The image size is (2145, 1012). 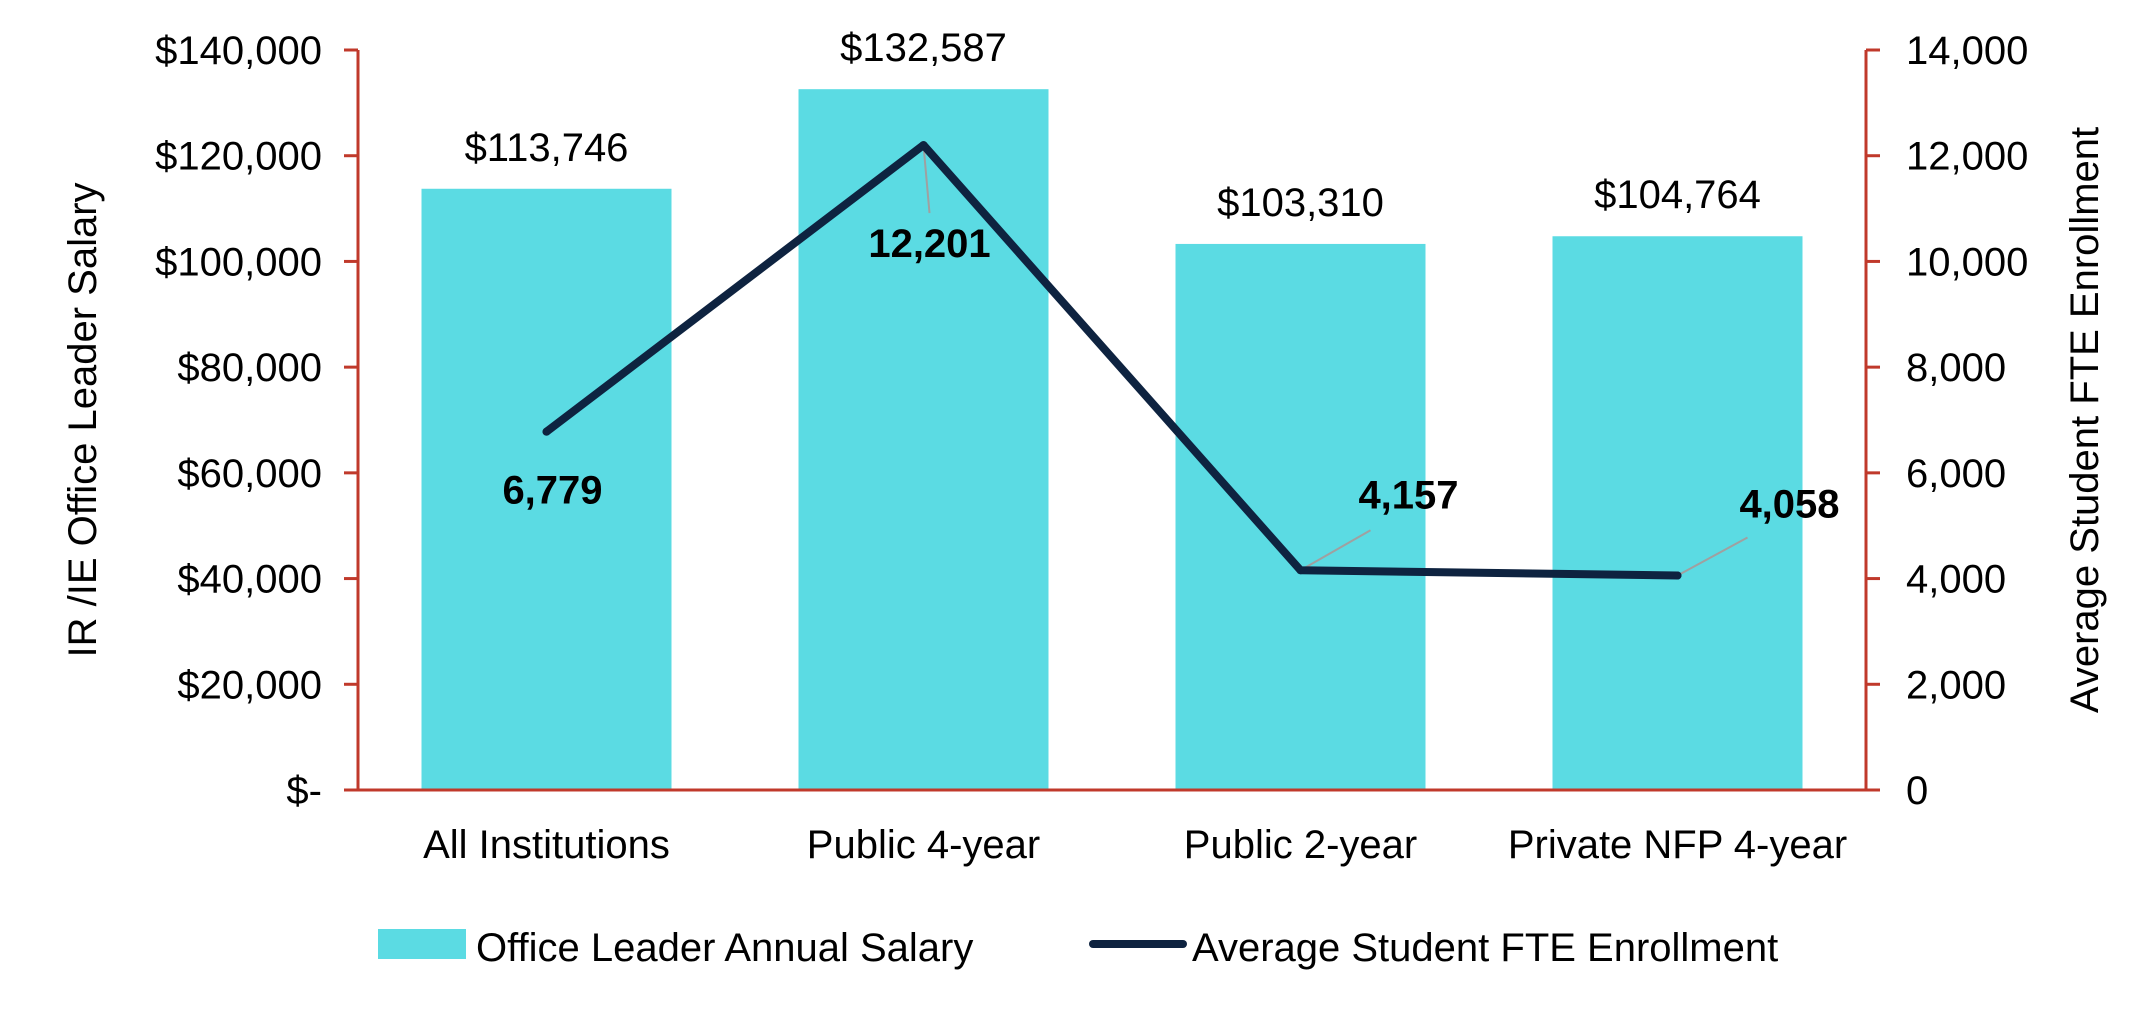 What do you see at coordinates (304, 791) in the screenshot?
I see `left-axis-tick-label: $-` at bounding box center [304, 791].